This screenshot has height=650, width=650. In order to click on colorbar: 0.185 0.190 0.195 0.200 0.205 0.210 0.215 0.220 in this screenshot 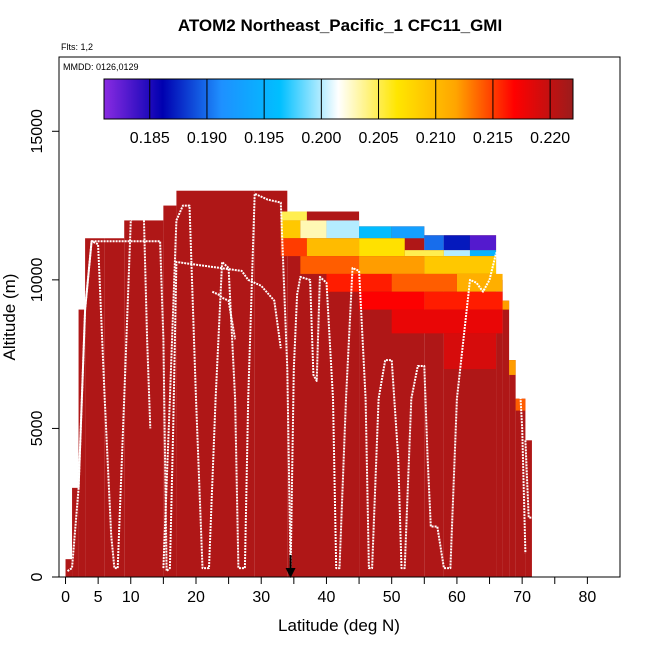, I will do `click(338, 112)`.